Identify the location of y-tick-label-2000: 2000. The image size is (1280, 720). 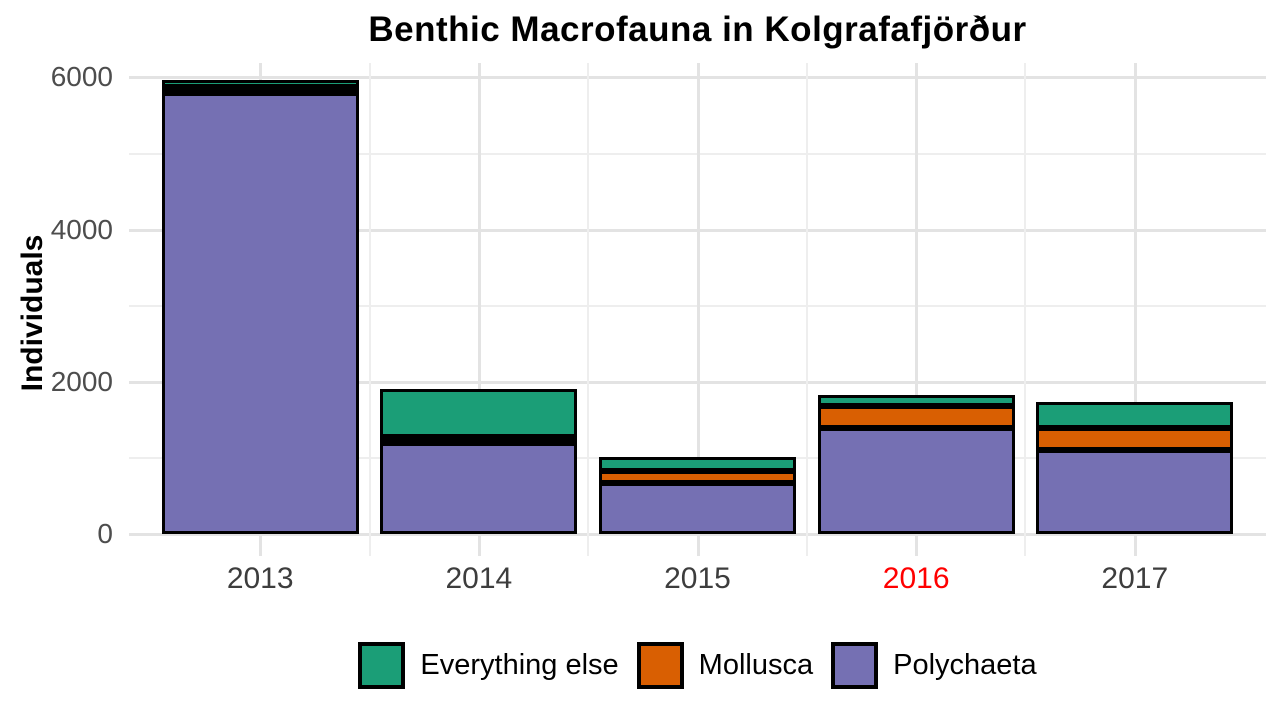
(81, 381).